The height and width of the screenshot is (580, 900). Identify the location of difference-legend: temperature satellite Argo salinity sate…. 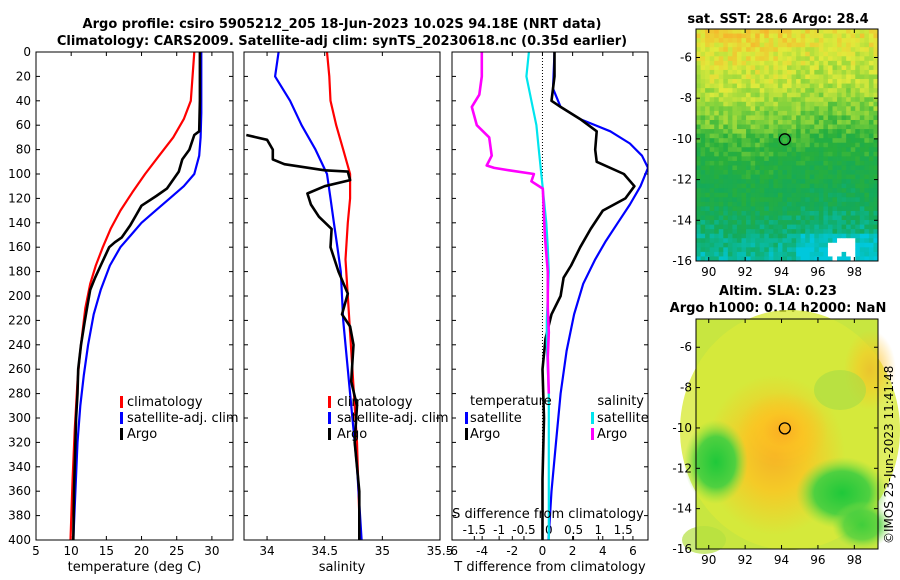
(557, 418).